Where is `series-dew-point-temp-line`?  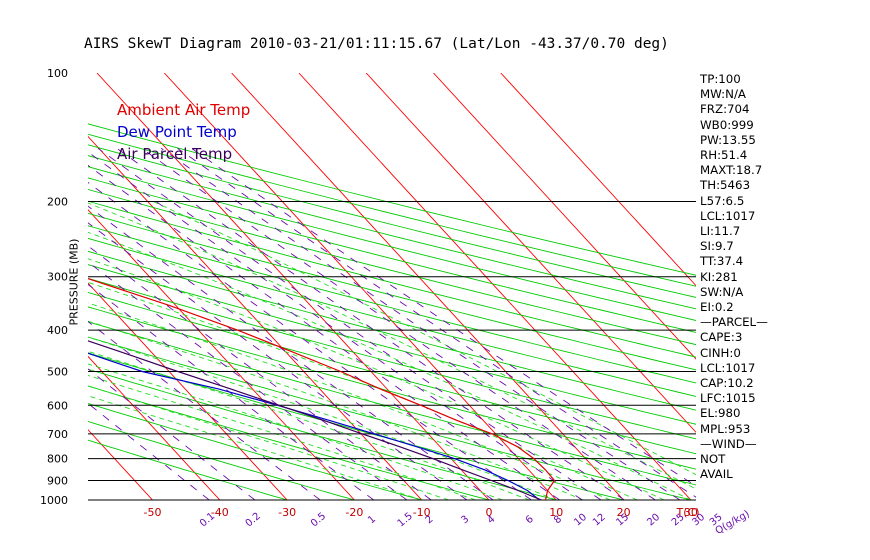 series-dew-point-temp-line is located at coordinates (314, 426).